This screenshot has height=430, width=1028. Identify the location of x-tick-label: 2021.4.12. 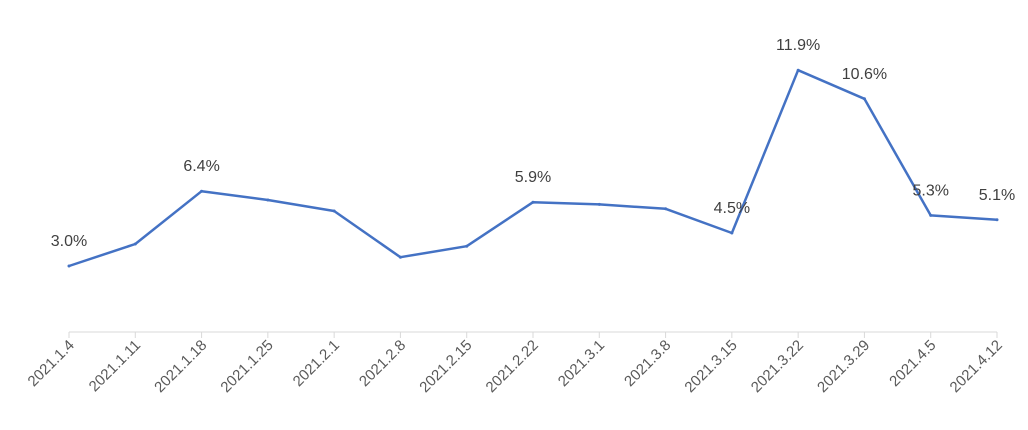
(976, 366).